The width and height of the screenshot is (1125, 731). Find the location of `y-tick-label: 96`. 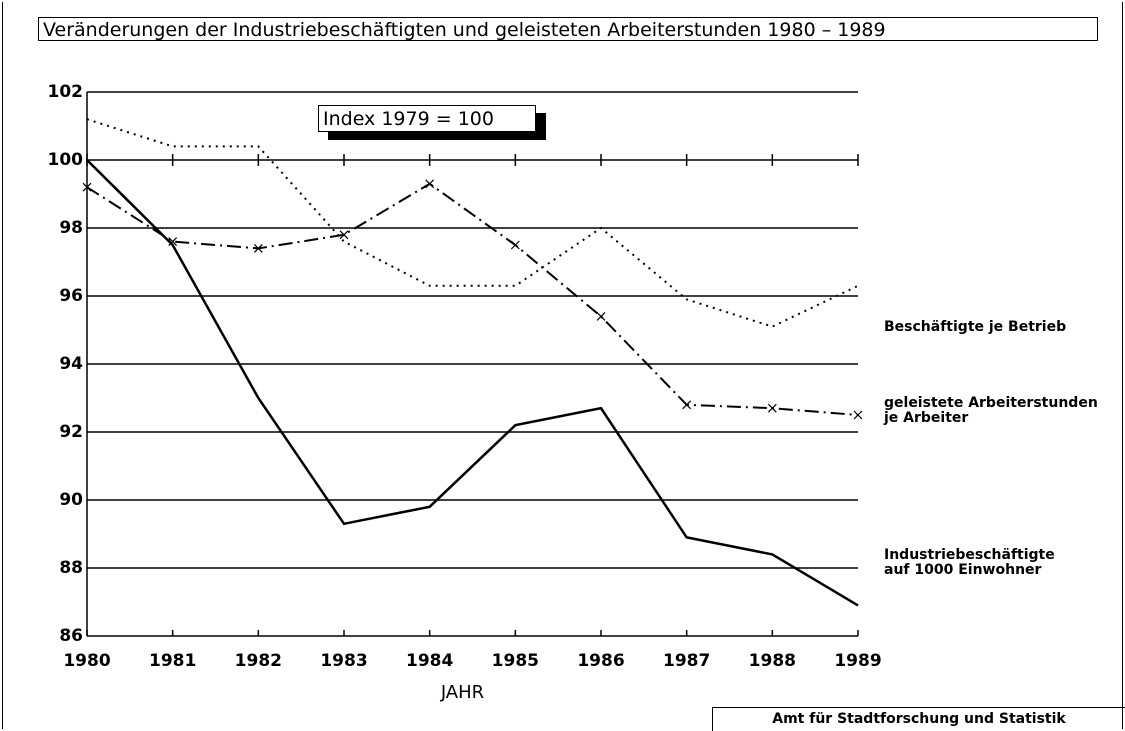

y-tick-label: 96 is located at coordinates (71, 296).